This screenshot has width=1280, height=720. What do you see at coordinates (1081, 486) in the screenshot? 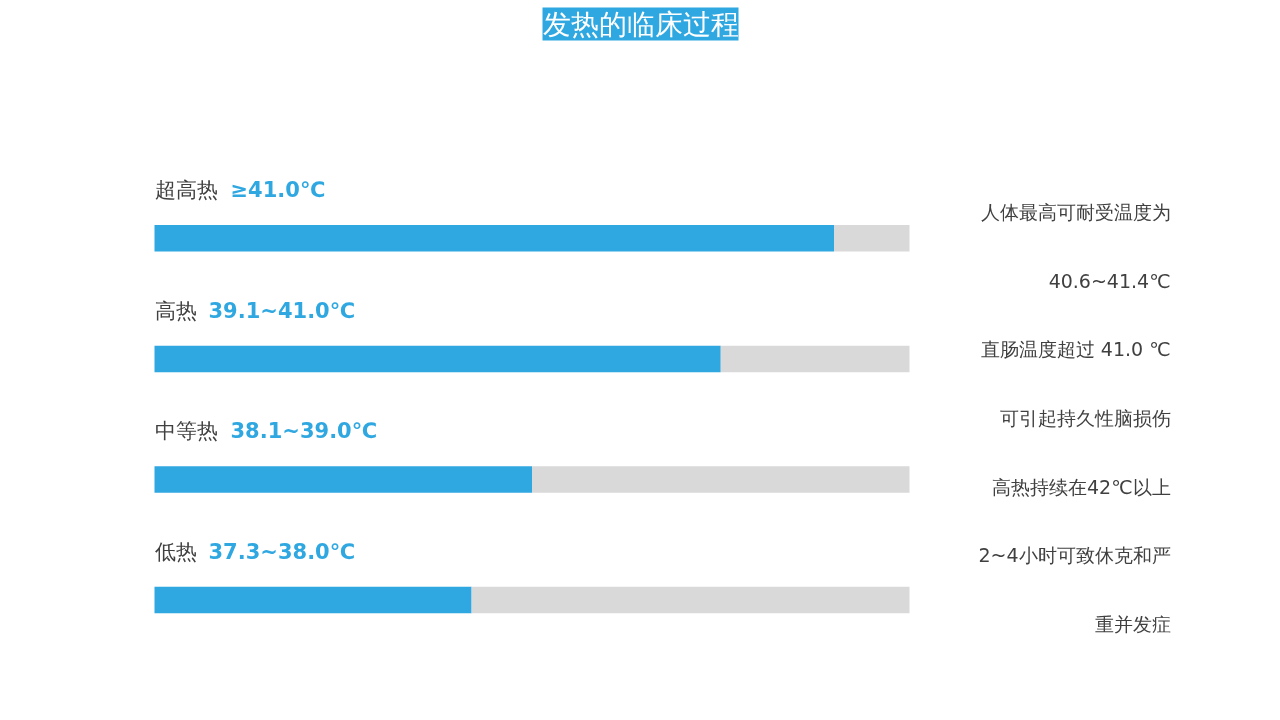
I see `text: 高热持续在42℃以上` at bounding box center [1081, 486].